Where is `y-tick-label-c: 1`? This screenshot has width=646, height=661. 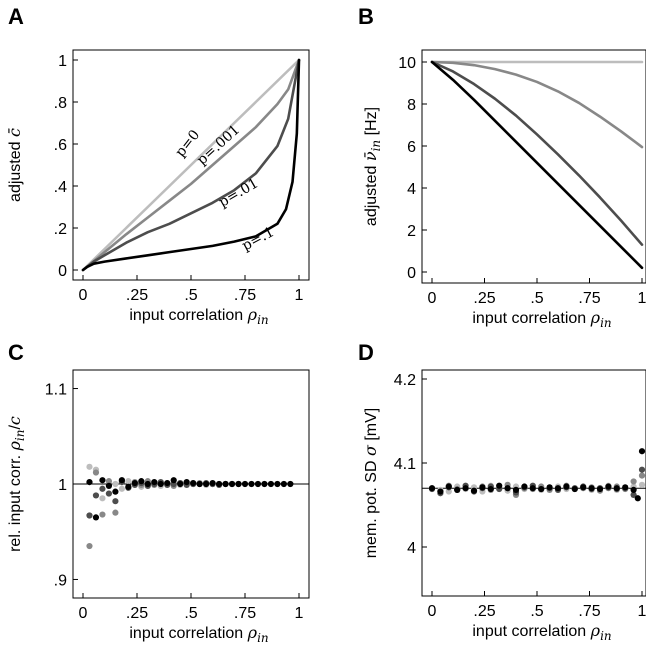 y-tick-label-c: 1 is located at coordinates (62, 485).